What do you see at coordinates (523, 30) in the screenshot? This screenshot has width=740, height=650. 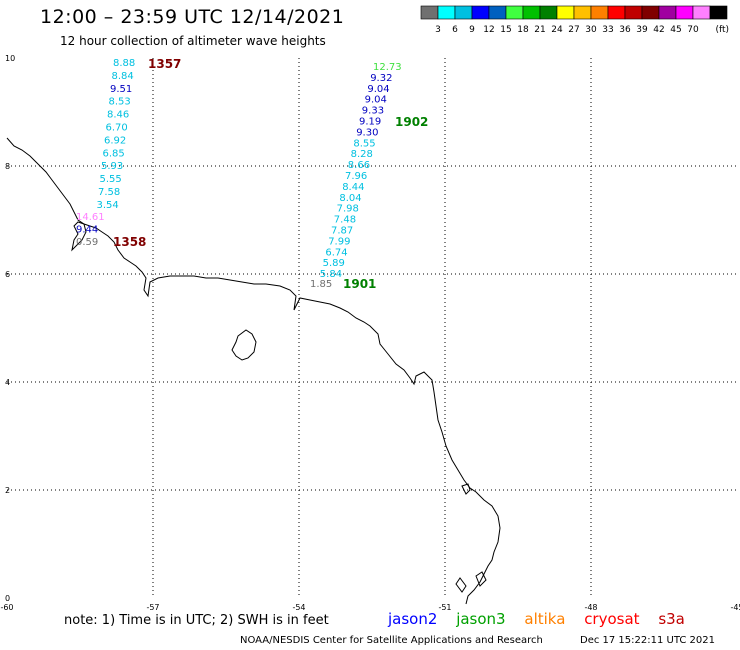 I see `colorbar-label: 18` at bounding box center [523, 30].